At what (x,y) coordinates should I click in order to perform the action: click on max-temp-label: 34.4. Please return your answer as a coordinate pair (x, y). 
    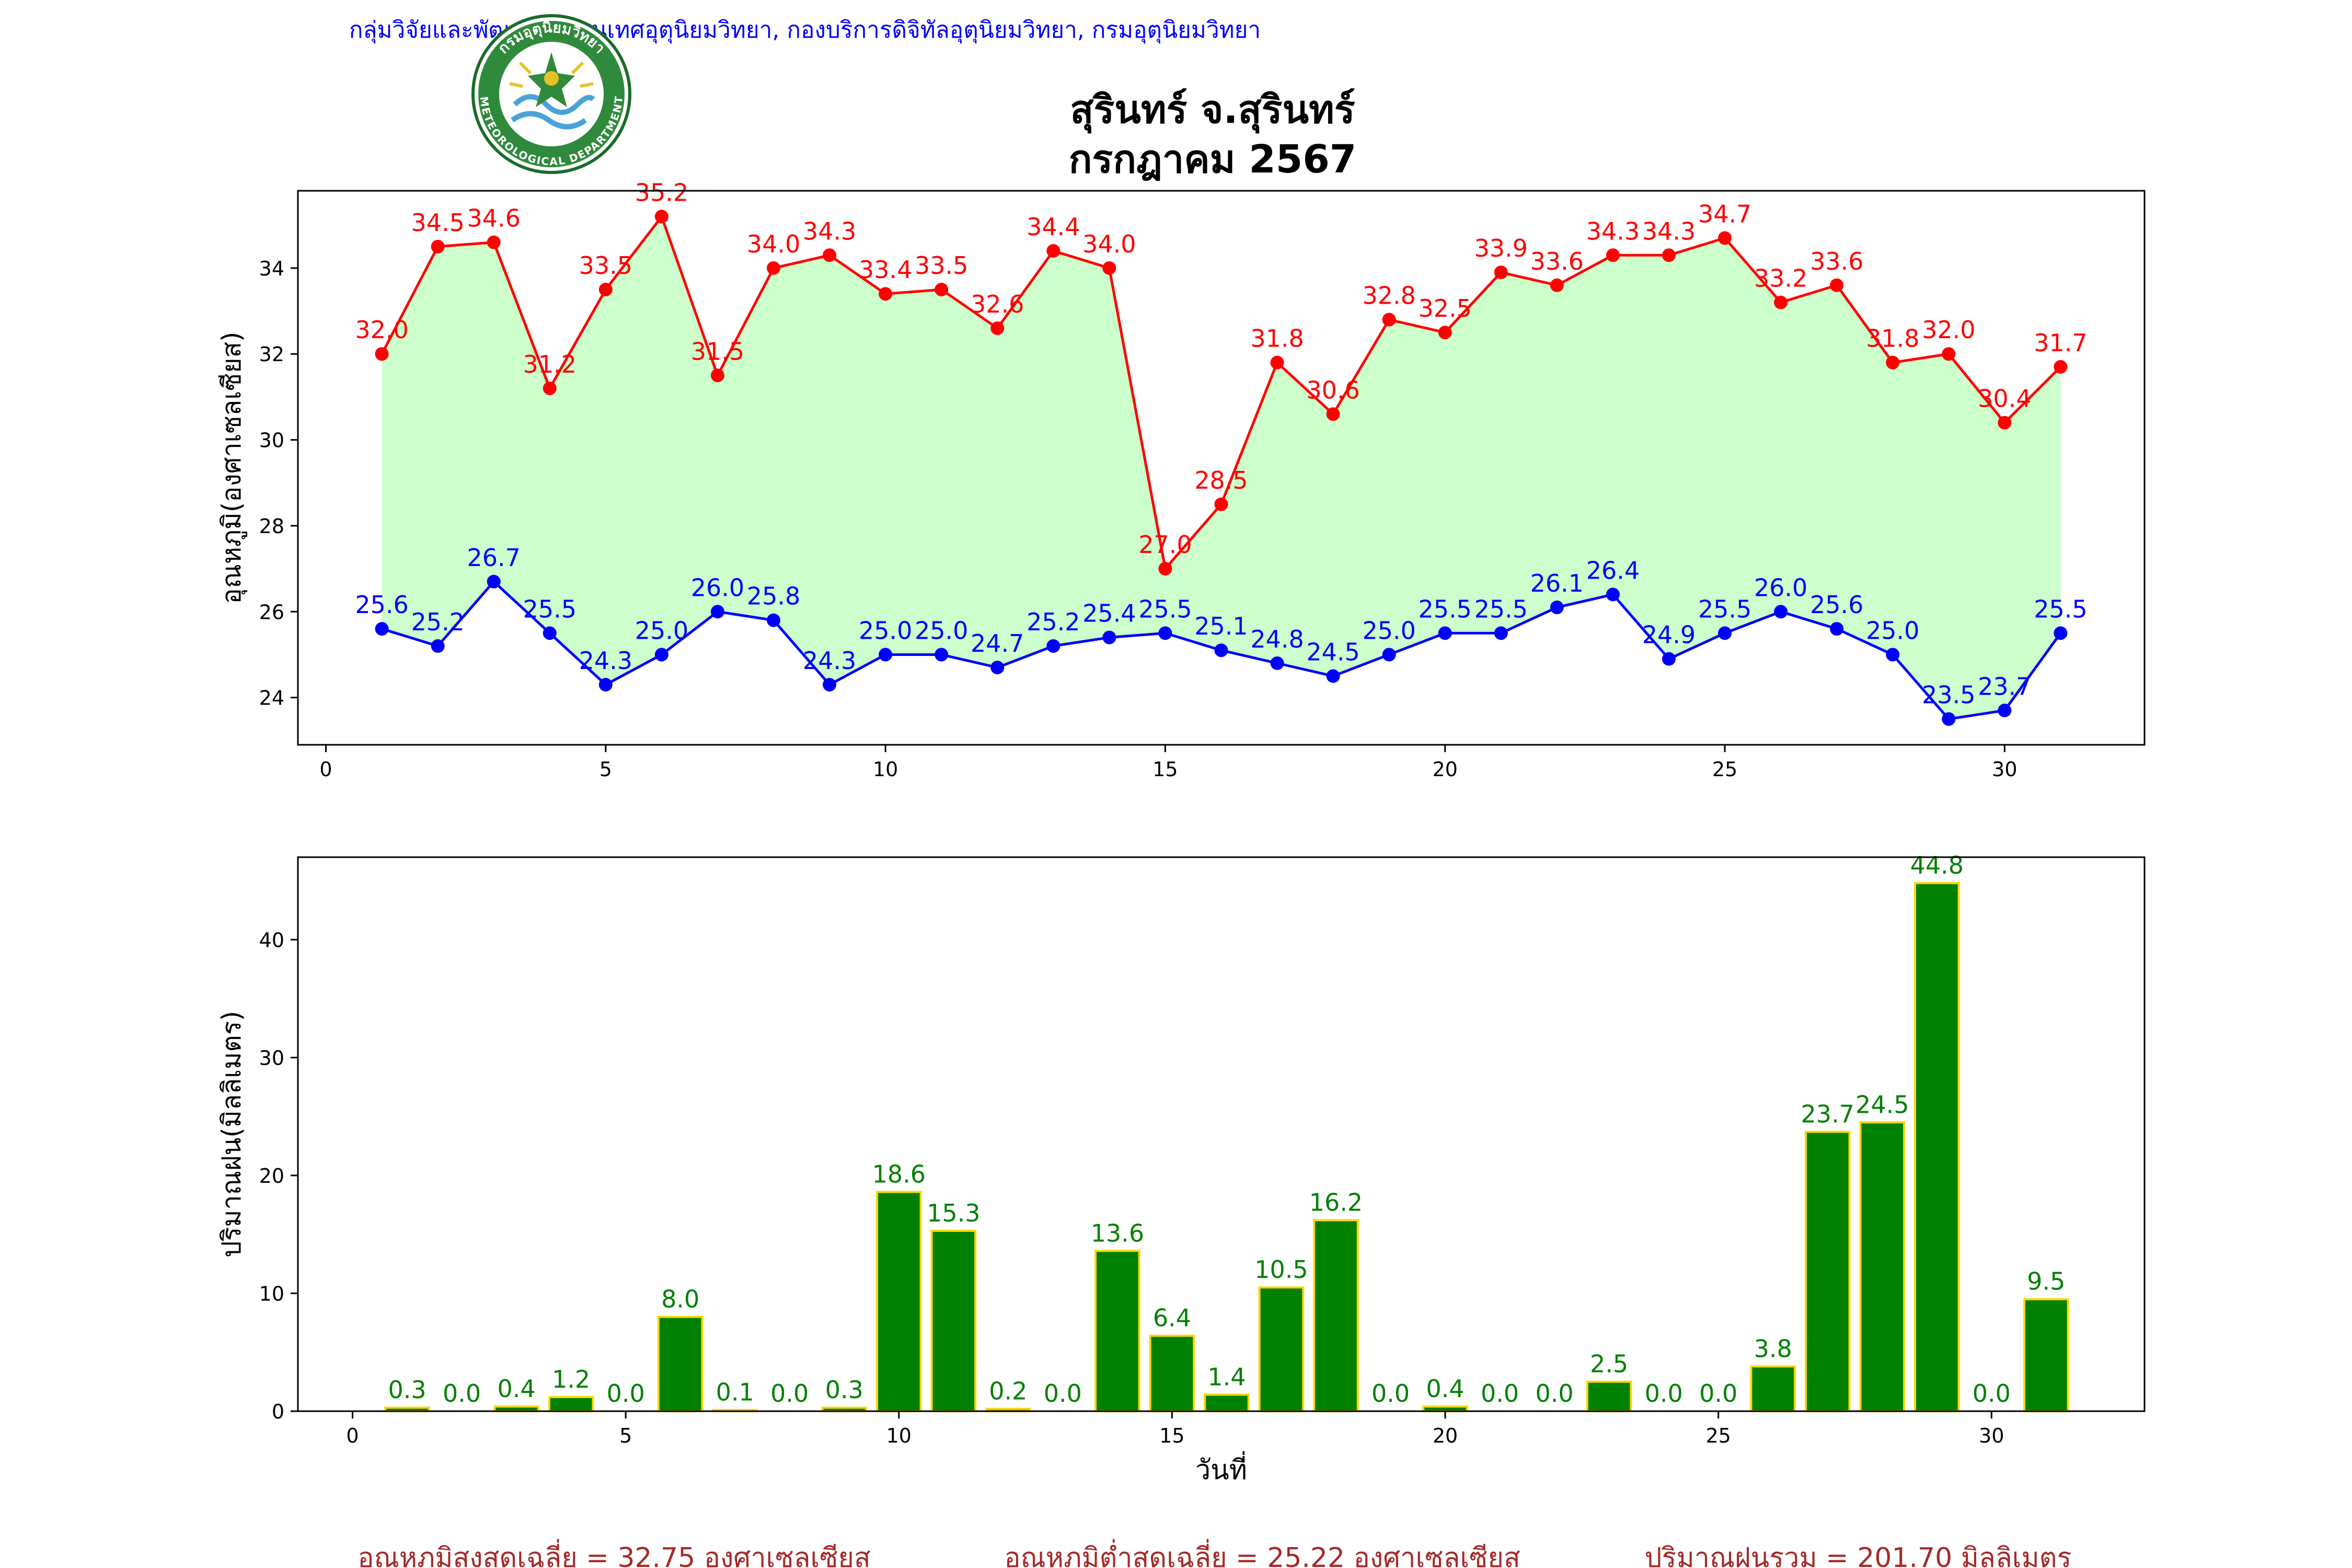
    Looking at the image, I should click on (1053, 227).